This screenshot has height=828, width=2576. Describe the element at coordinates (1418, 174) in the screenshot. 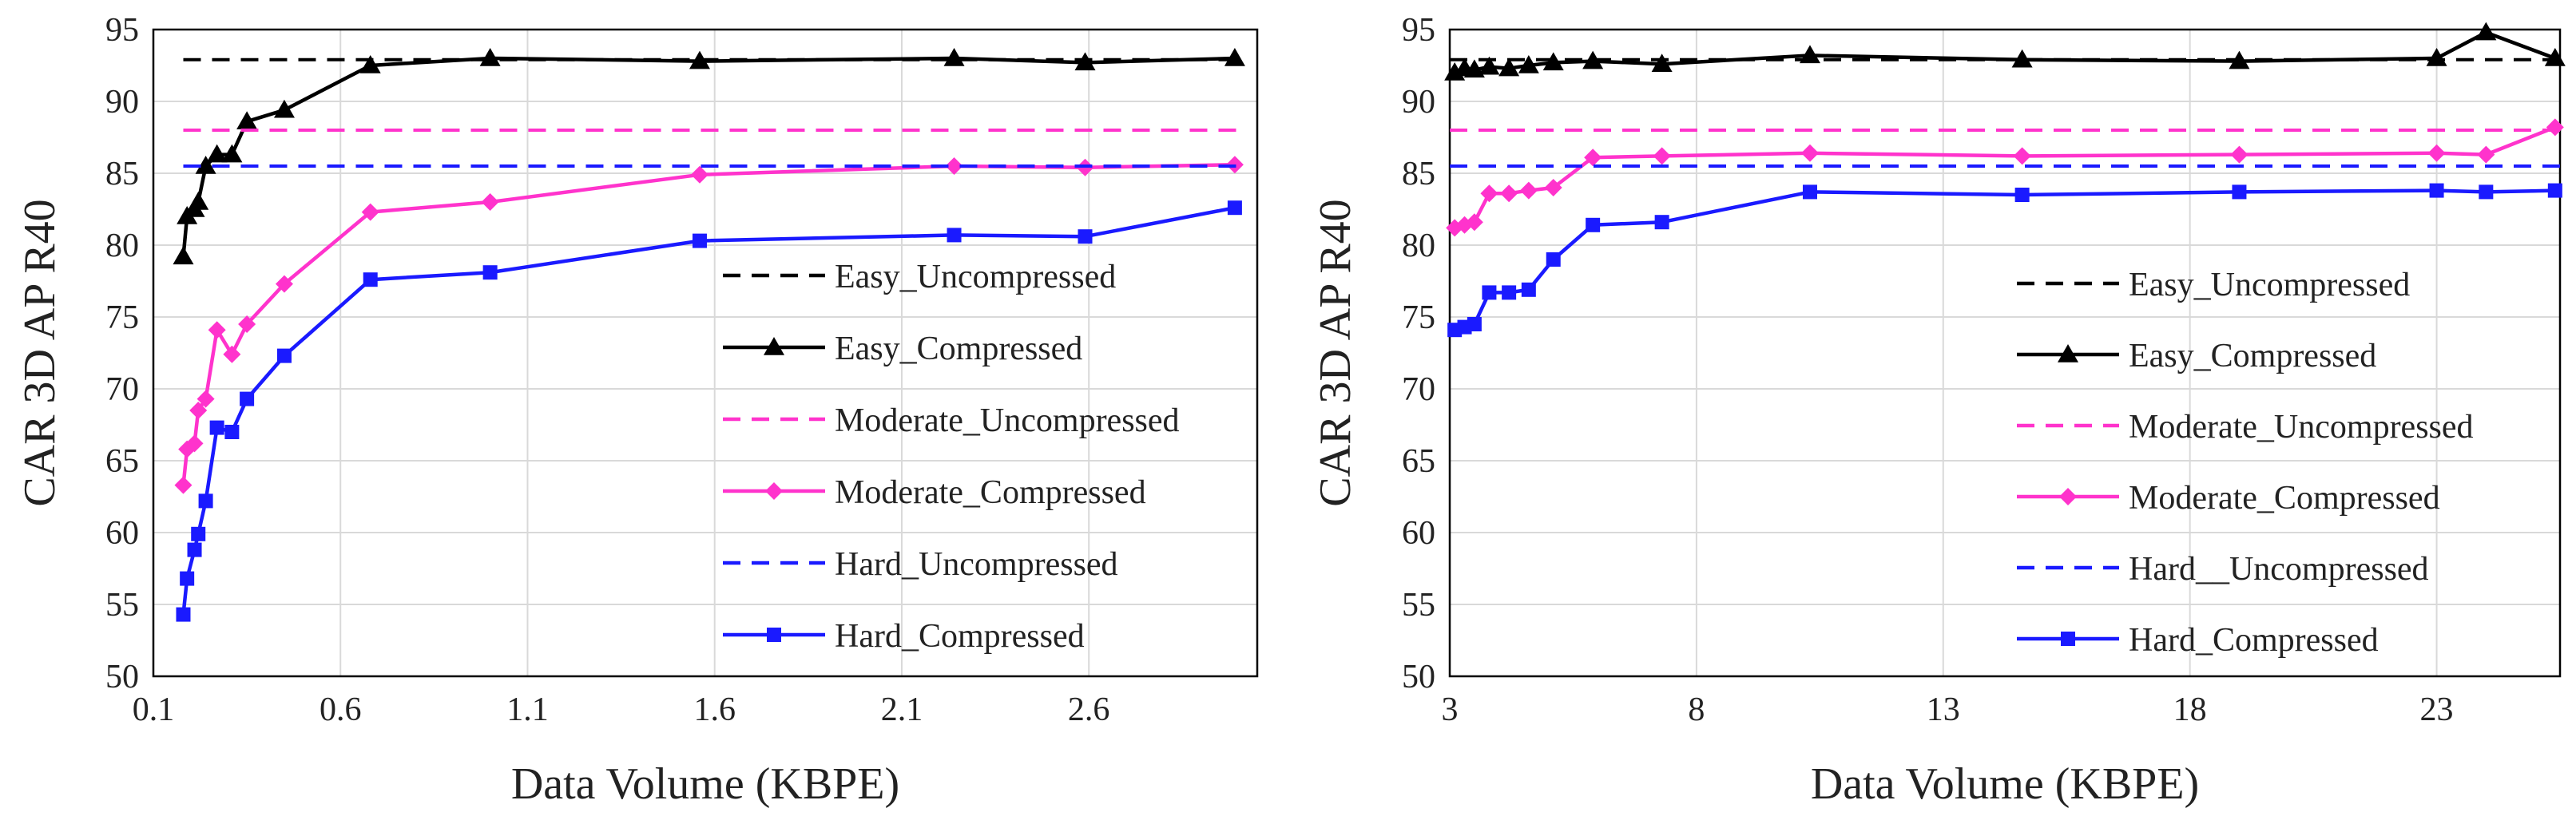

I see `y-tick-label: 85` at that location.